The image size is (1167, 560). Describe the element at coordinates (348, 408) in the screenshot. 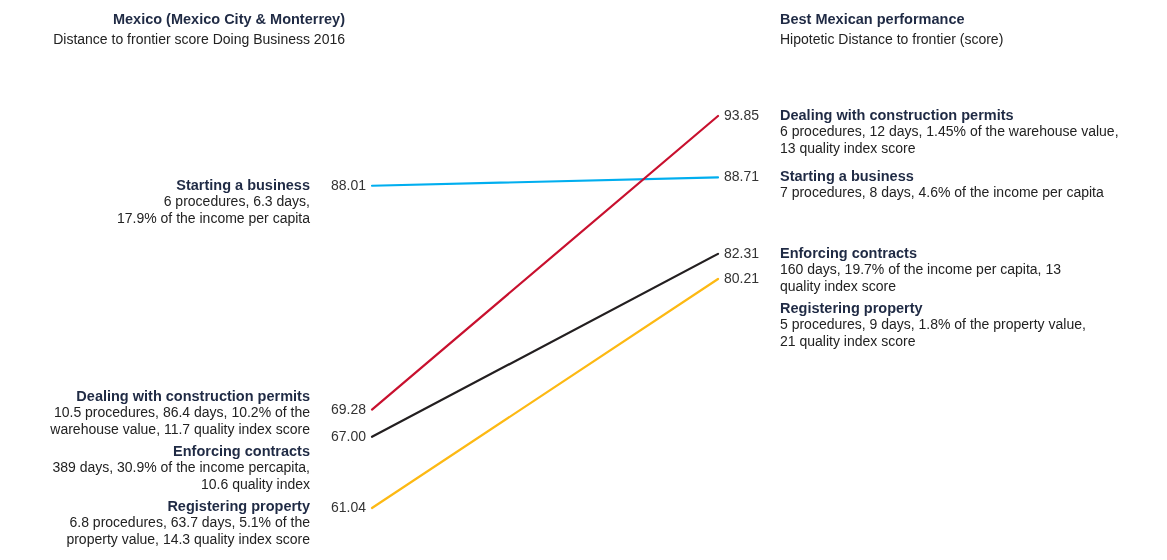

I see `data-label: 69.28` at that location.